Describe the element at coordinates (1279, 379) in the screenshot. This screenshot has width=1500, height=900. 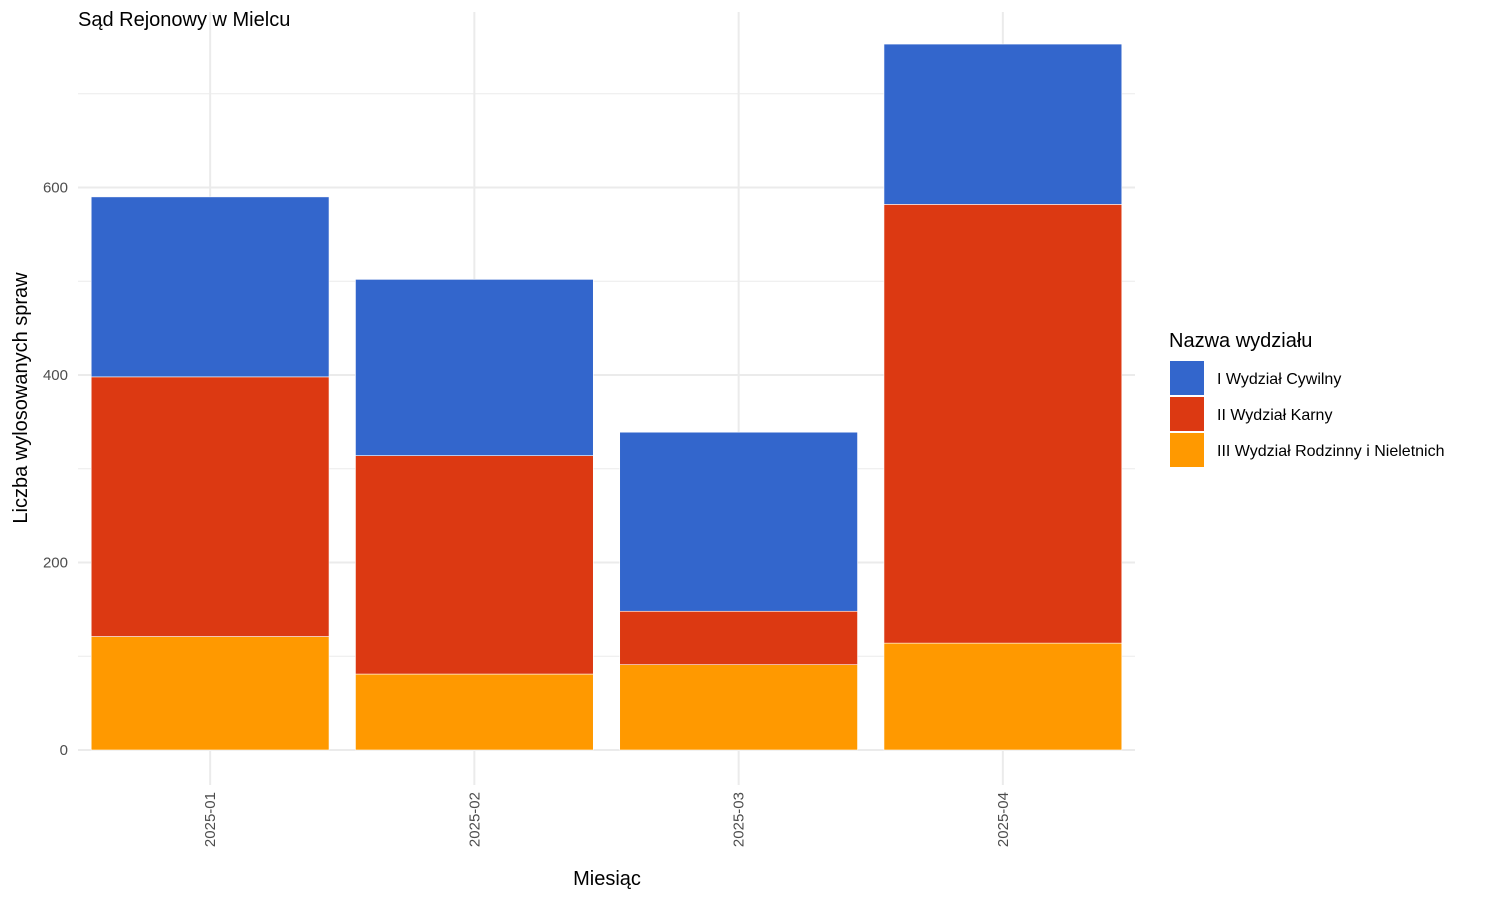
I see `legend-label: I Wydział Cywilny` at that location.